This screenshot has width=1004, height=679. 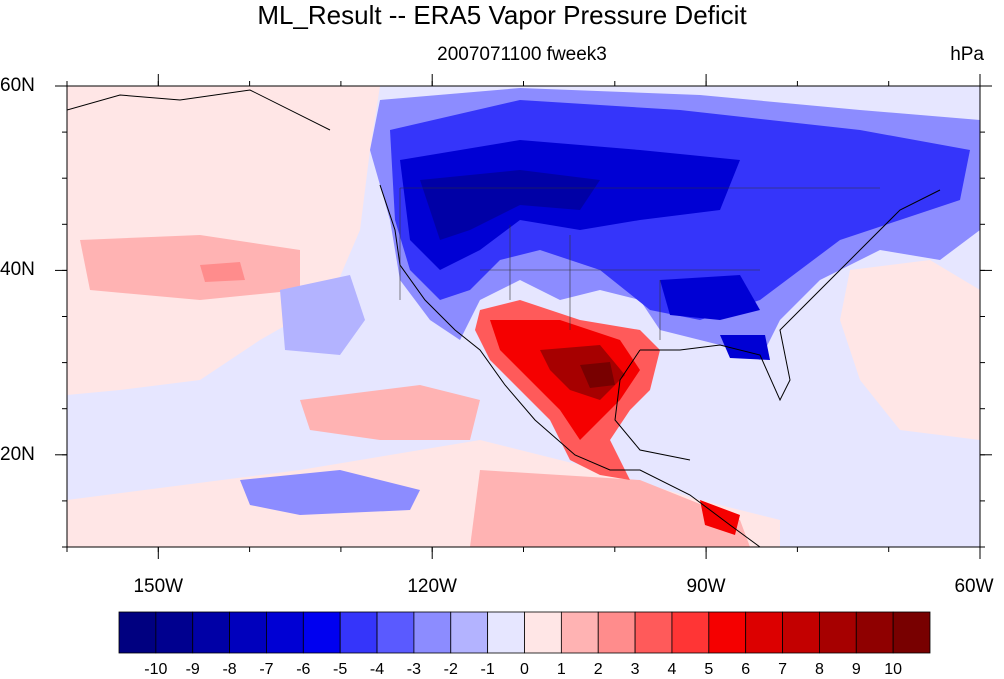 What do you see at coordinates (303, 669) in the screenshot?
I see `colorbar-label: -6` at bounding box center [303, 669].